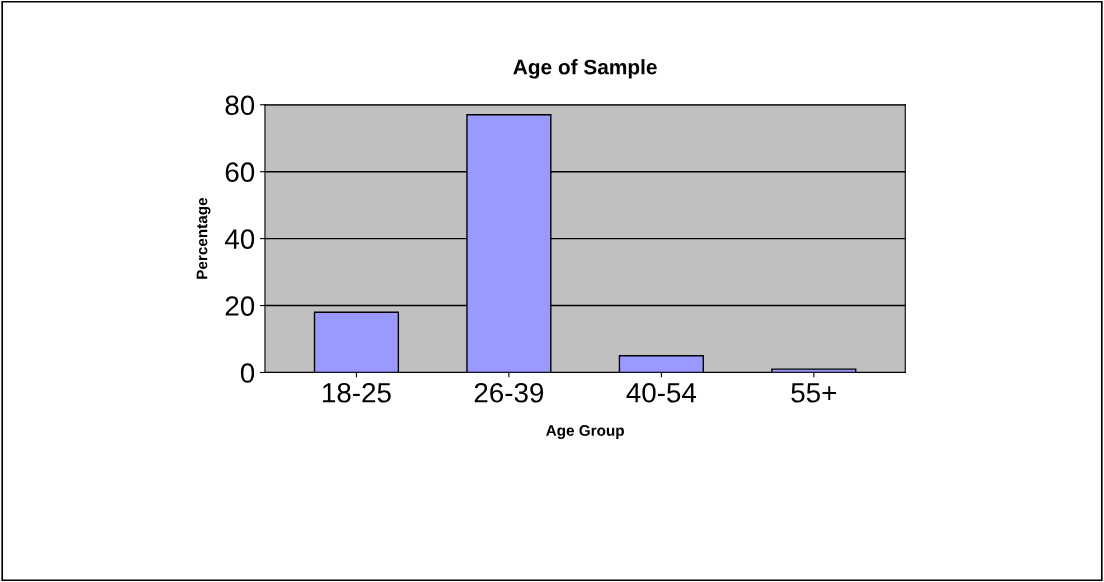 This screenshot has width=1104, height=582. I want to click on y-tick-label: 60, so click(240, 172).